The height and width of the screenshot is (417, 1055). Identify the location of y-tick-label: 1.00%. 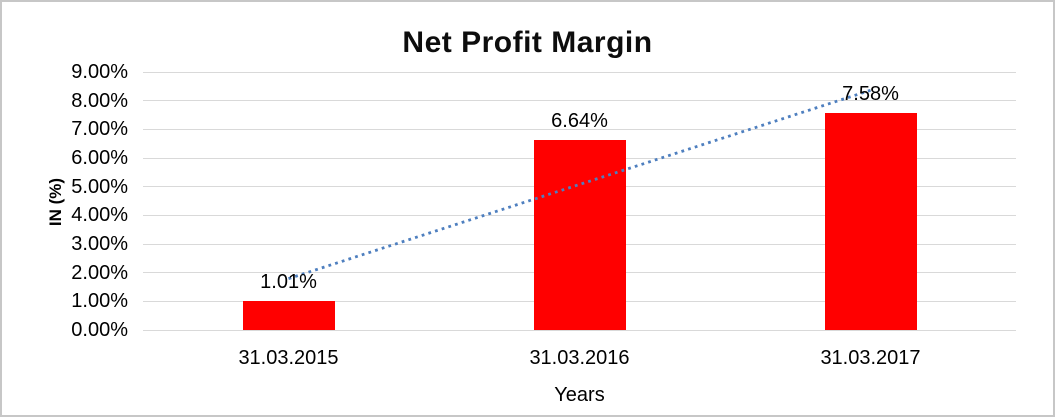
(99, 301).